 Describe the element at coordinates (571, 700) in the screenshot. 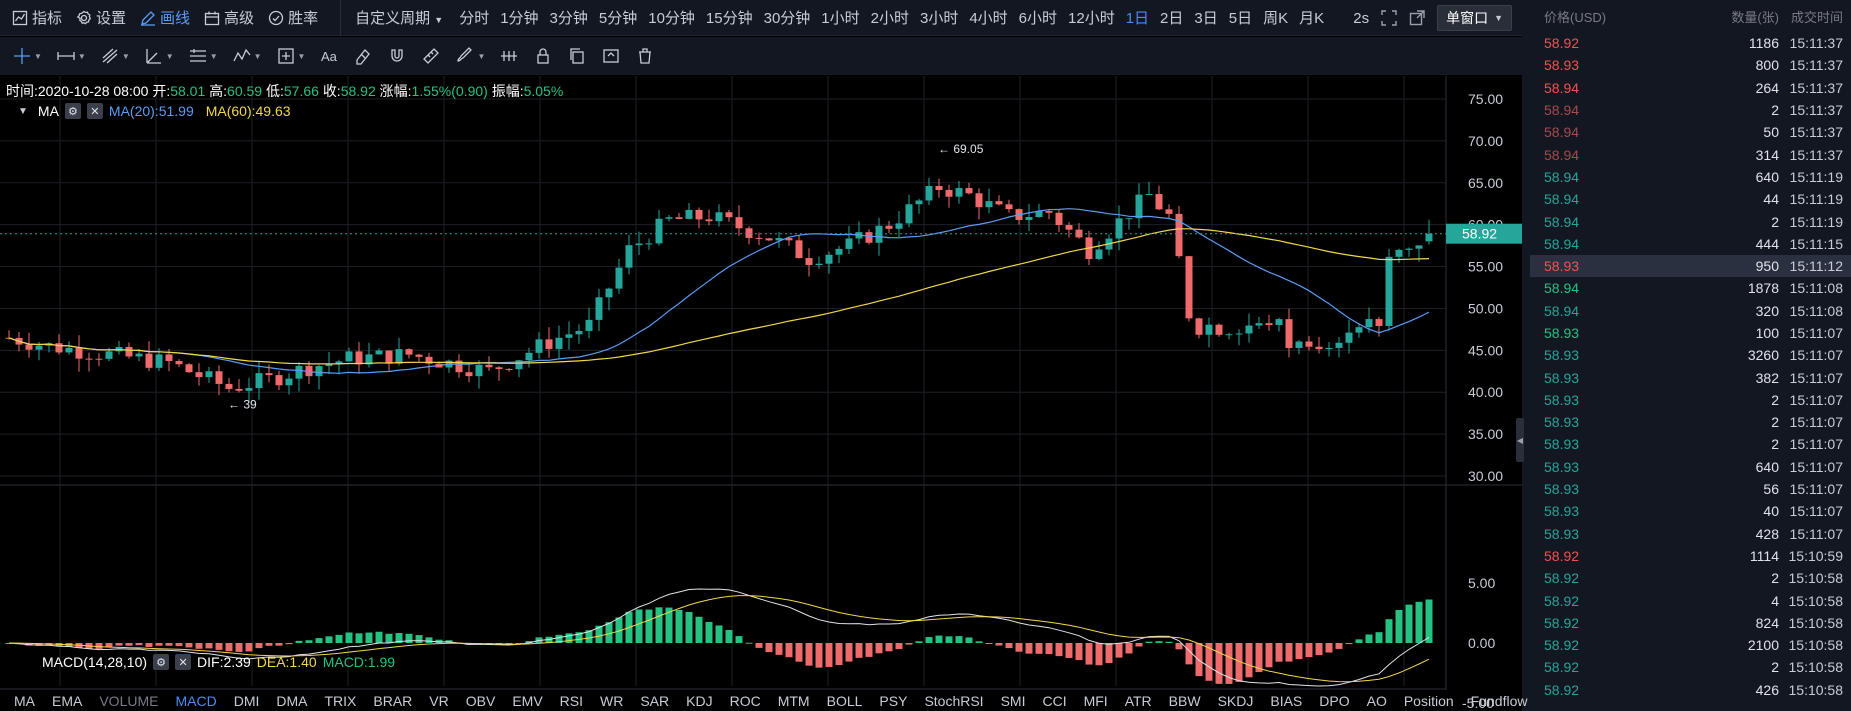

I see `tab-rsi: RSI` at that location.